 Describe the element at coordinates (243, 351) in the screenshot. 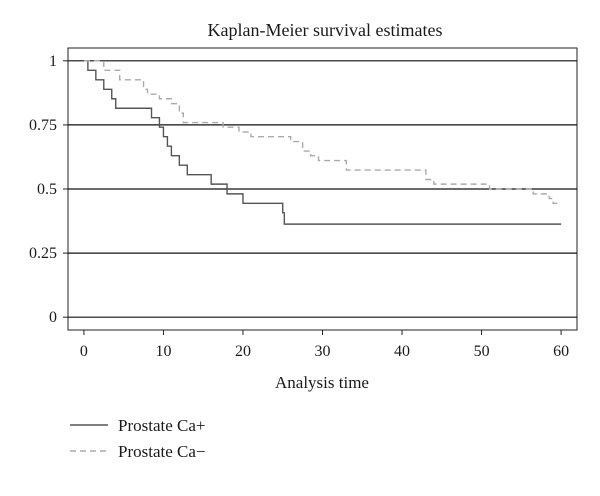

I see `x-tick-label-2: 20` at that location.